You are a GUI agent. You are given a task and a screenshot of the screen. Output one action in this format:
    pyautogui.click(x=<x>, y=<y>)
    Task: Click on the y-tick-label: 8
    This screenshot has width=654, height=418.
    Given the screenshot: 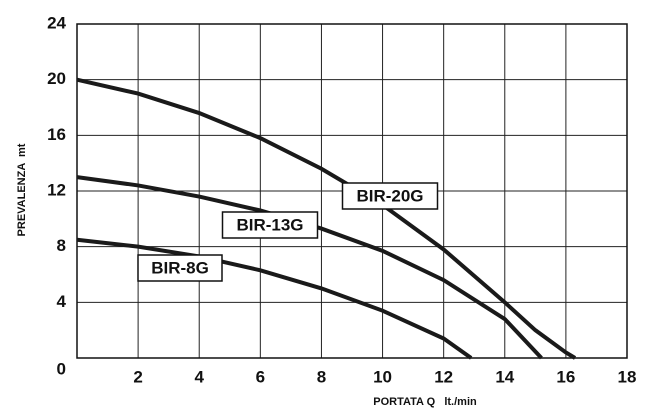 What is the action you would take?
    pyautogui.click(x=61, y=245)
    